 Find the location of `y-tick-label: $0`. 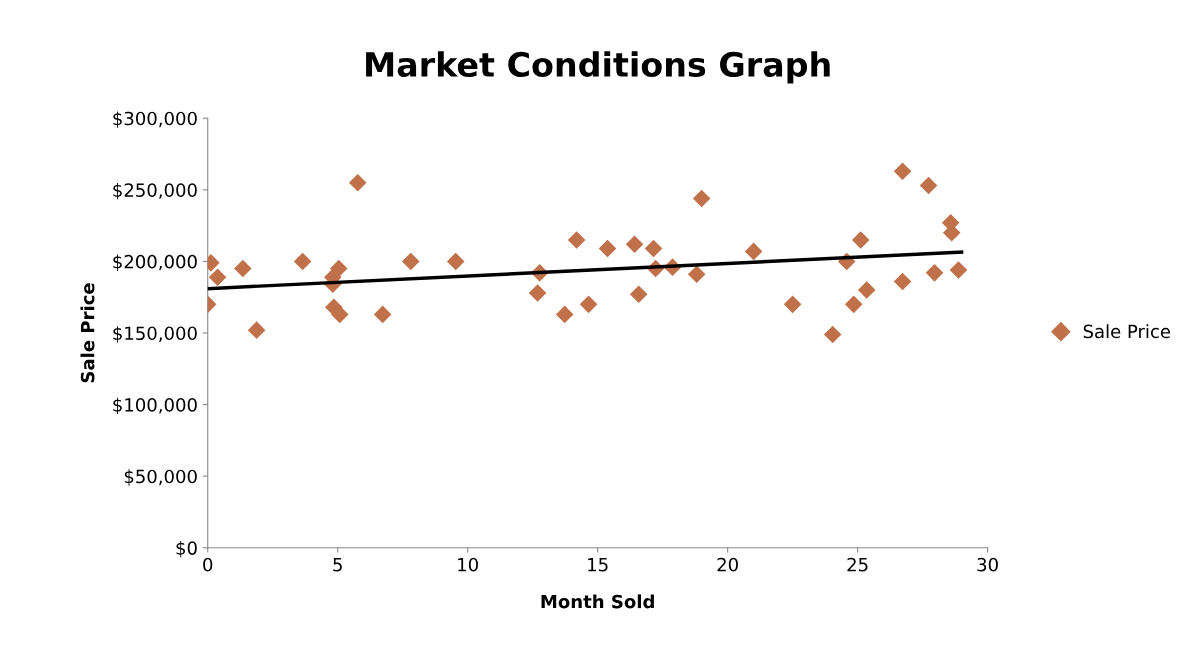

y-tick-label: $0 is located at coordinates (186, 549).